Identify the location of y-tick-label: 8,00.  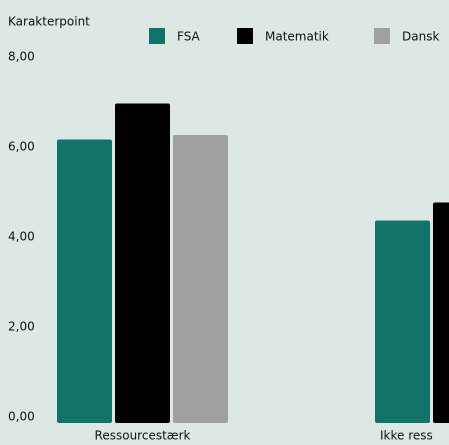
(21, 57).